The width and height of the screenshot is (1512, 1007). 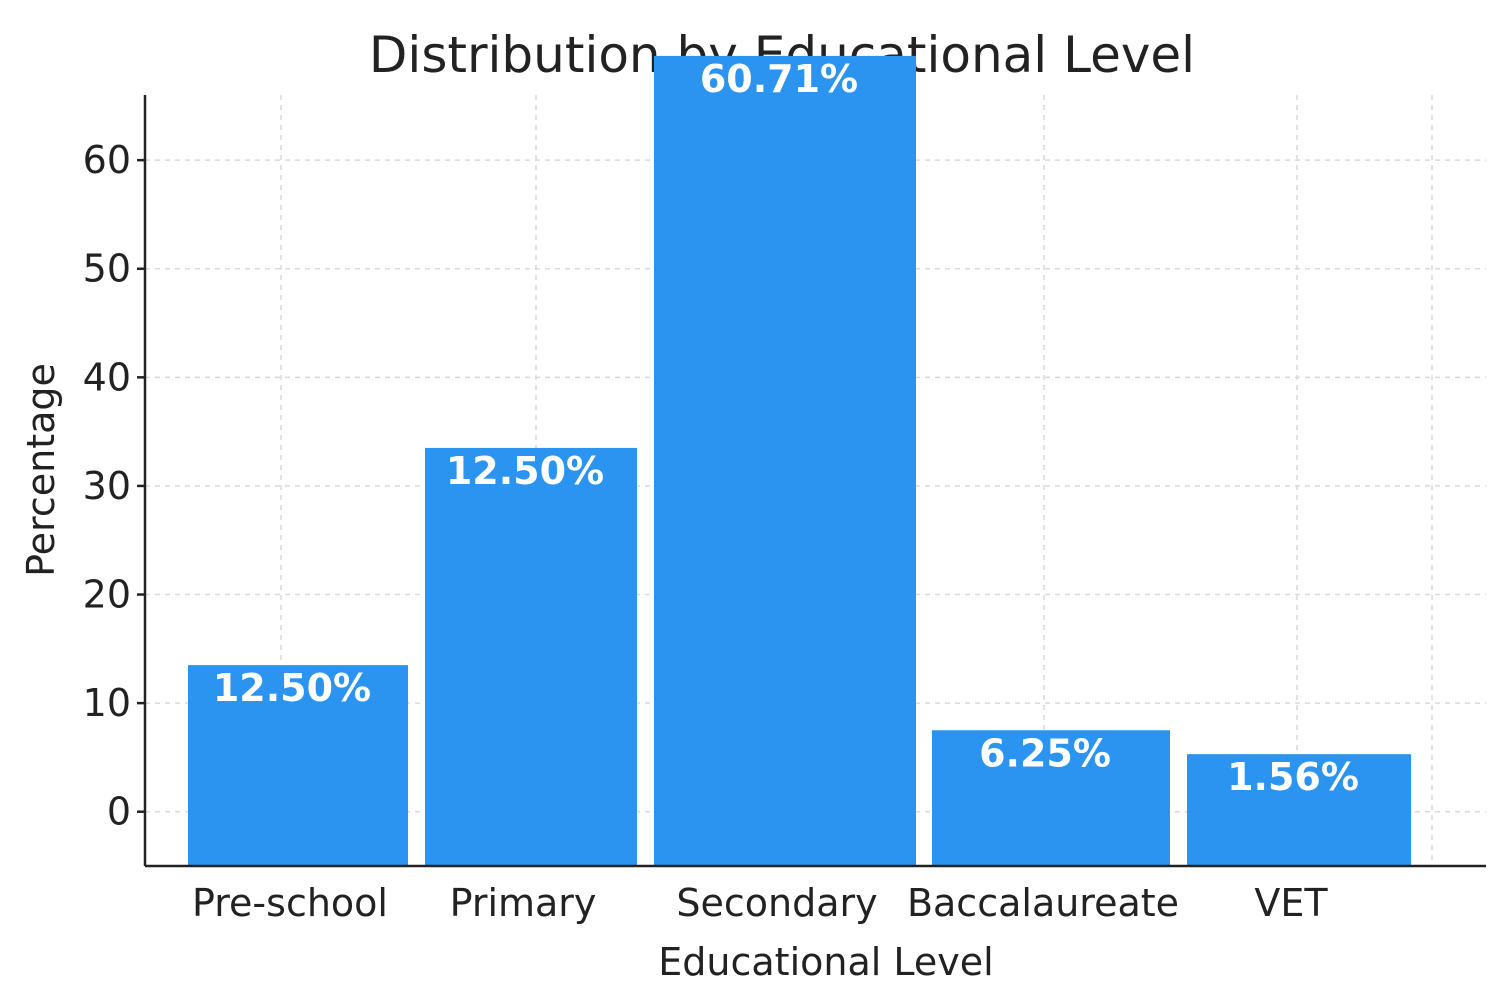 I want to click on bar-baccalaureate, so click(x=1051, y=798).